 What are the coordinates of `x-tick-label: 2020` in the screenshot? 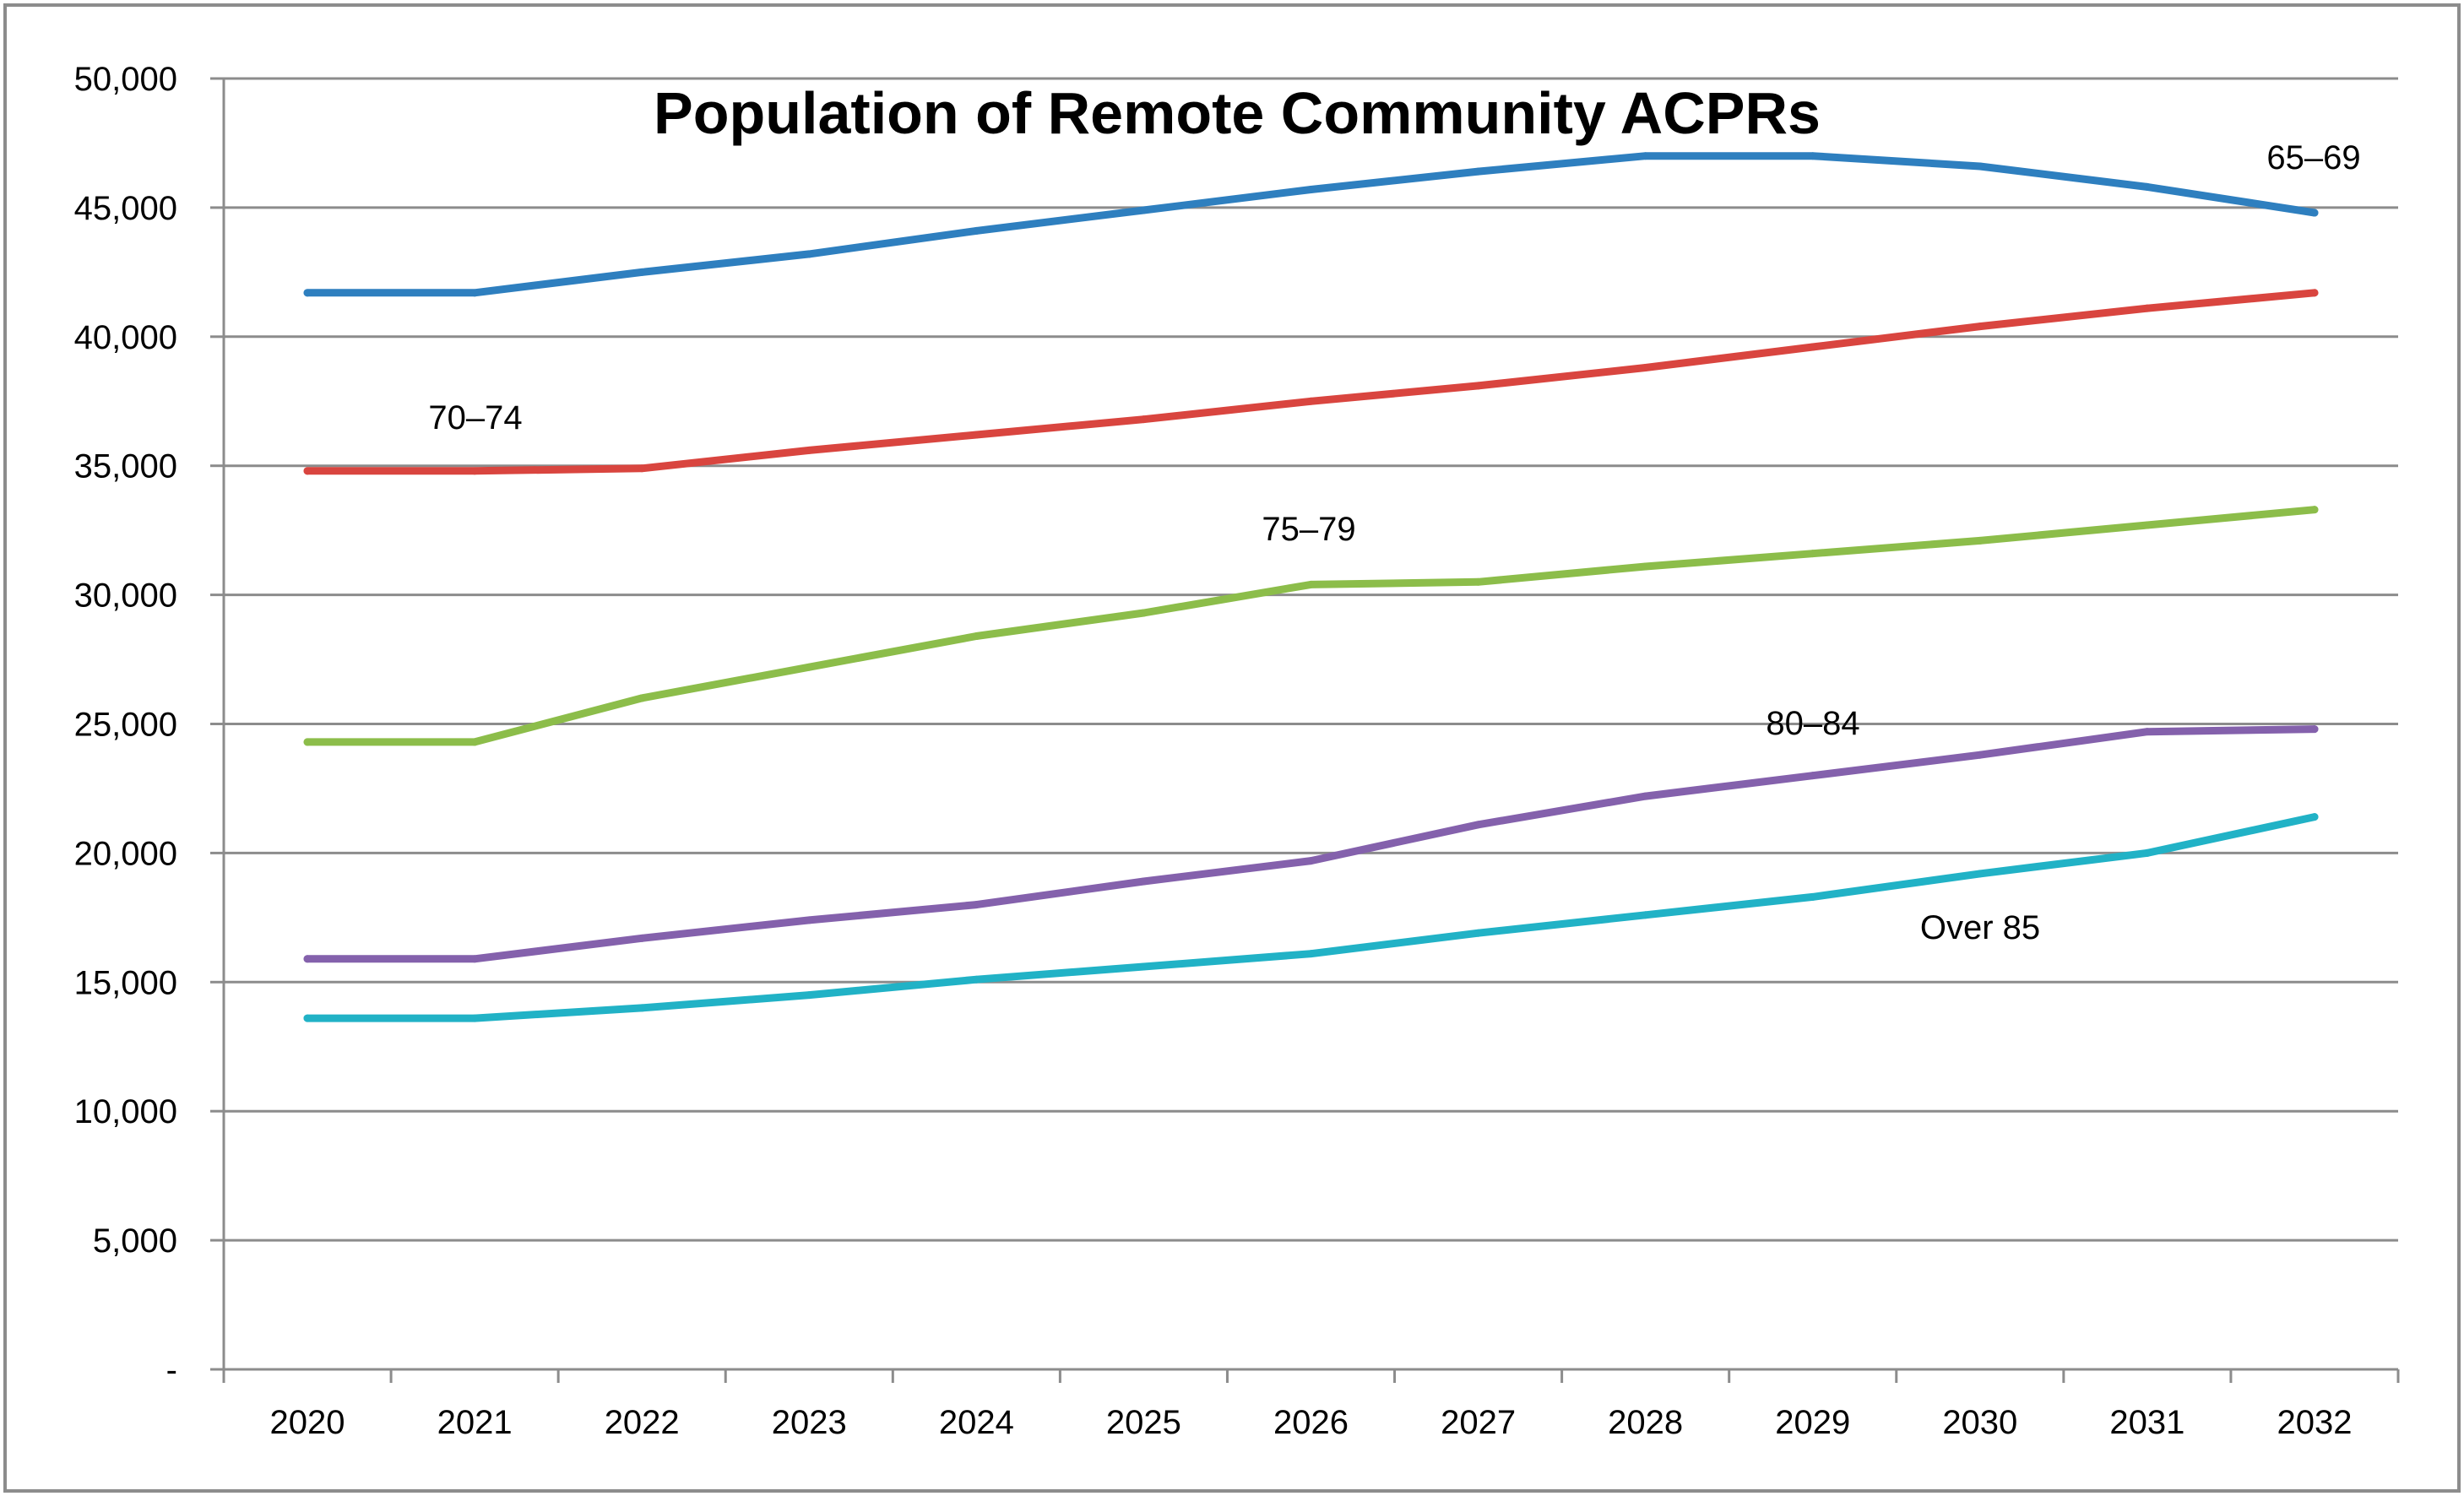 It's located at (307, 1422).